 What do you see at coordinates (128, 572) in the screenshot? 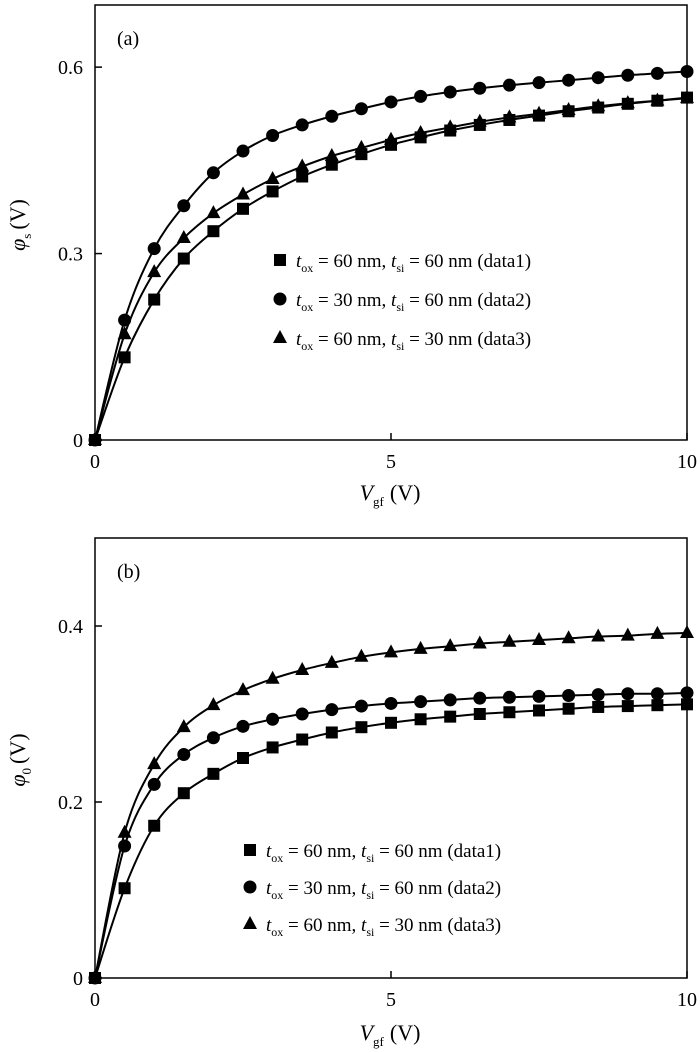
I see `panel-label: (b)` at bounding box center [128, 572].